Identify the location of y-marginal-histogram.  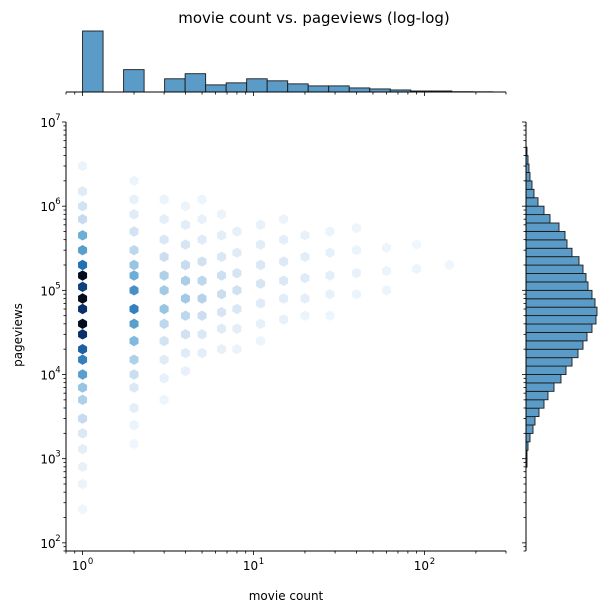
(561, 336).